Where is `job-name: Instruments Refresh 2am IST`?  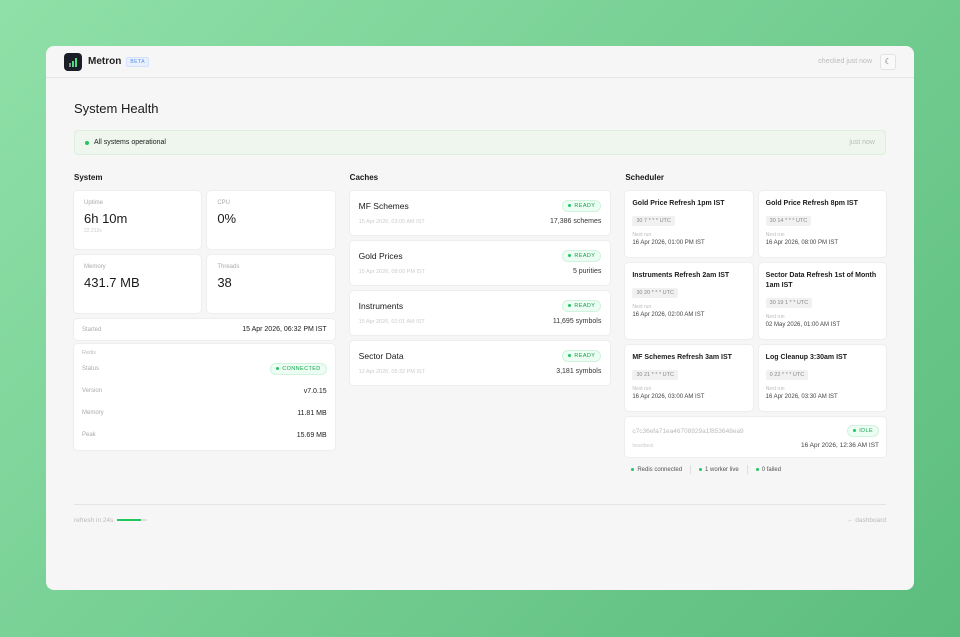 job-name: Instruments Refresh 2am IST is located at coordinates (681, 275).